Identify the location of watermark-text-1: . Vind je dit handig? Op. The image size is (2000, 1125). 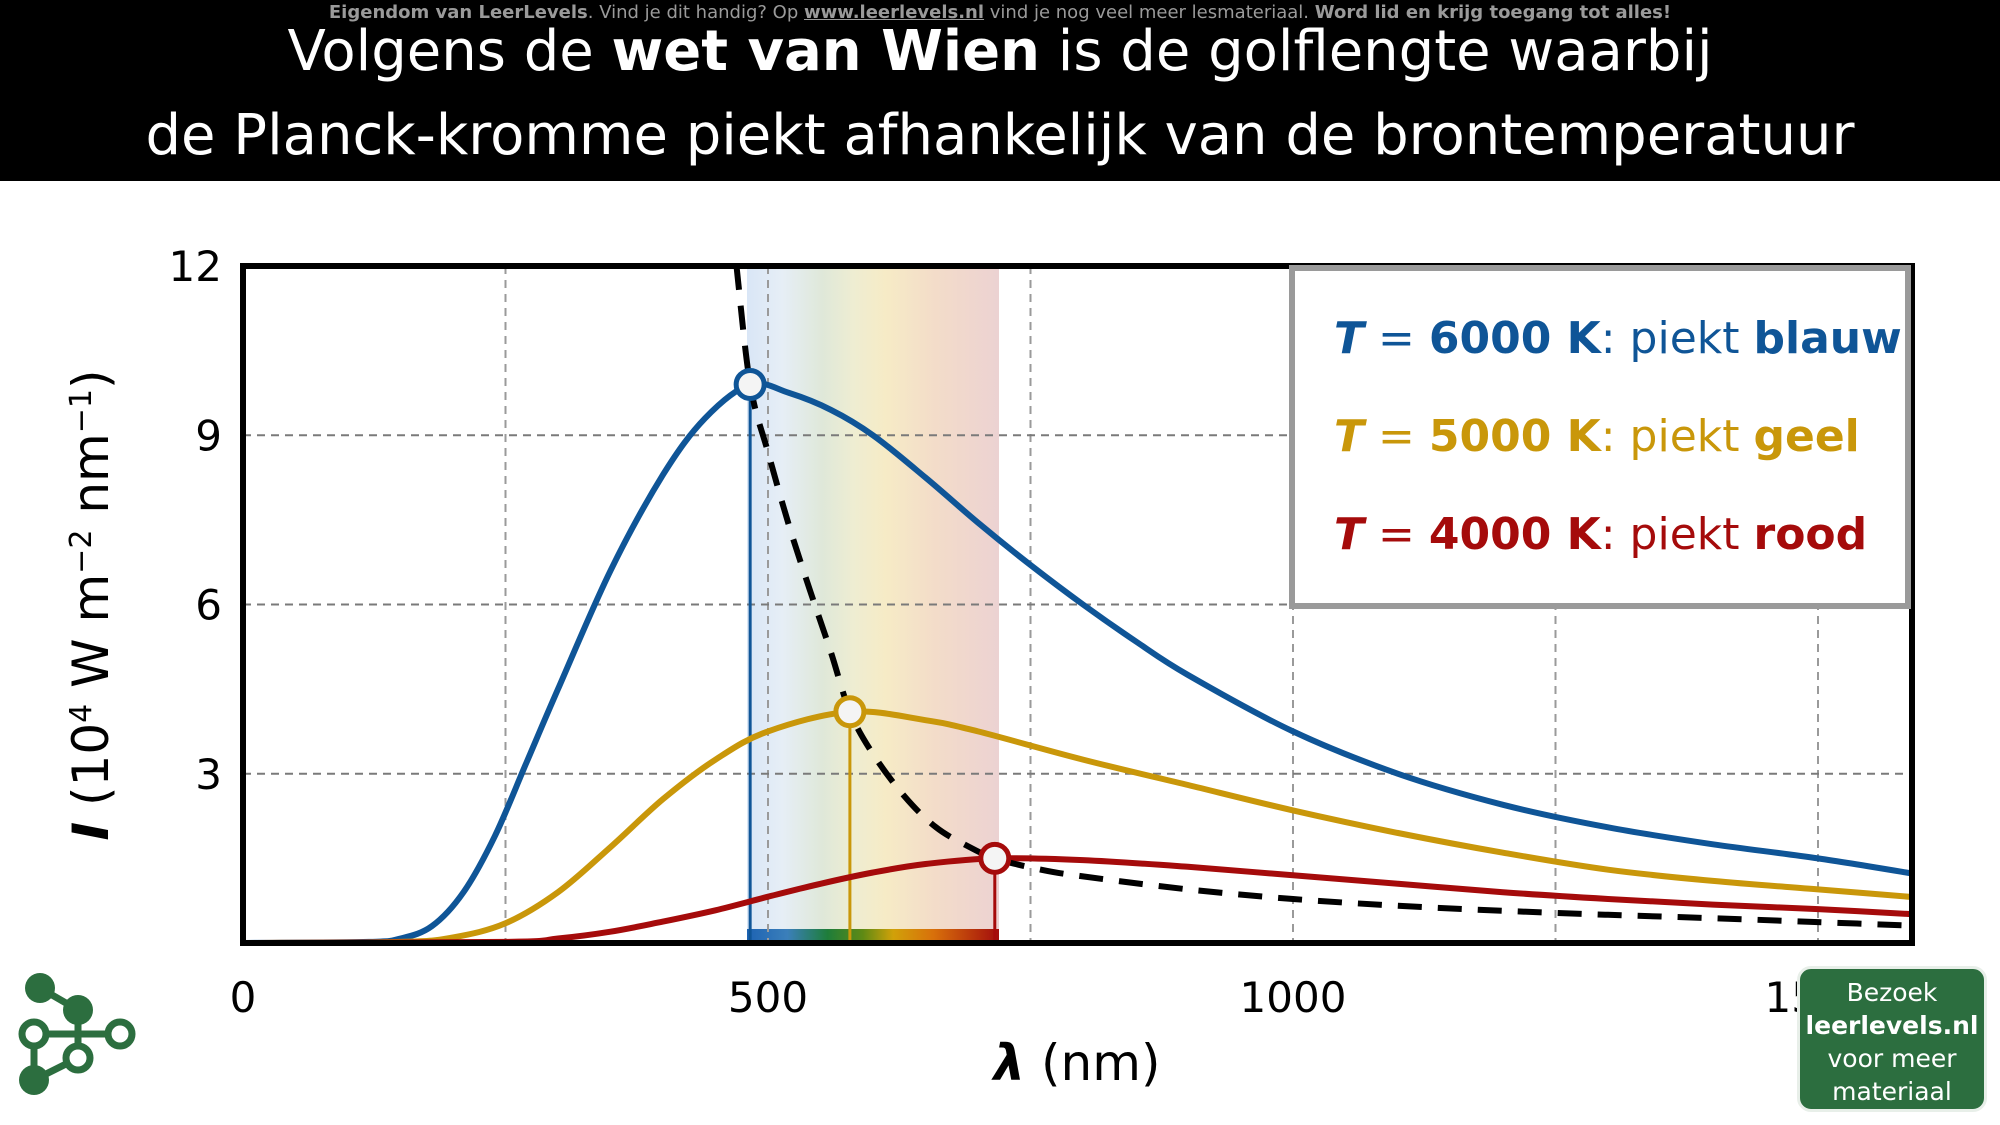
(695, 12).